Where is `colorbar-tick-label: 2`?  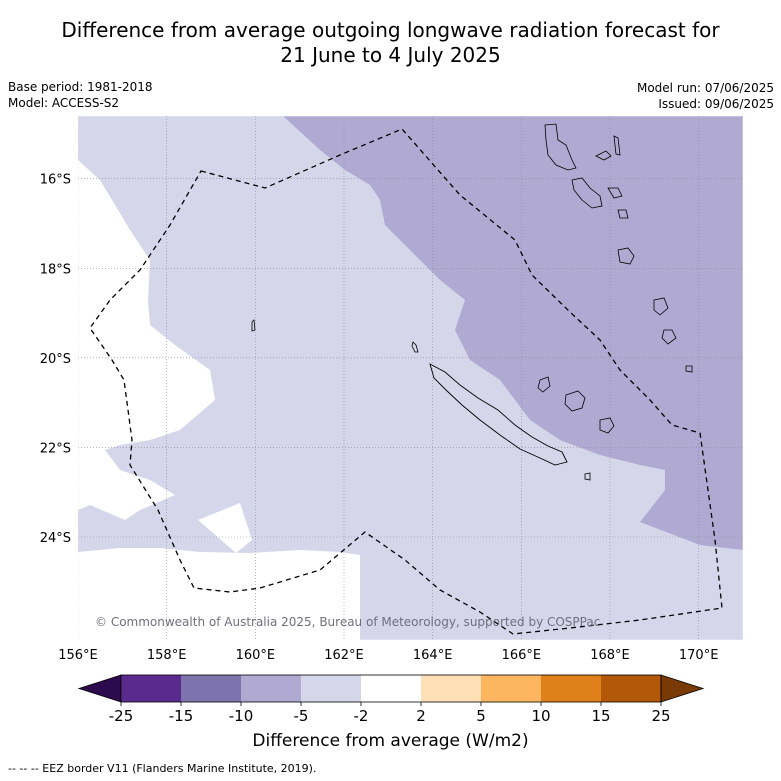
colorbar-tick-label: 2 is located at coordinates (421, 716).